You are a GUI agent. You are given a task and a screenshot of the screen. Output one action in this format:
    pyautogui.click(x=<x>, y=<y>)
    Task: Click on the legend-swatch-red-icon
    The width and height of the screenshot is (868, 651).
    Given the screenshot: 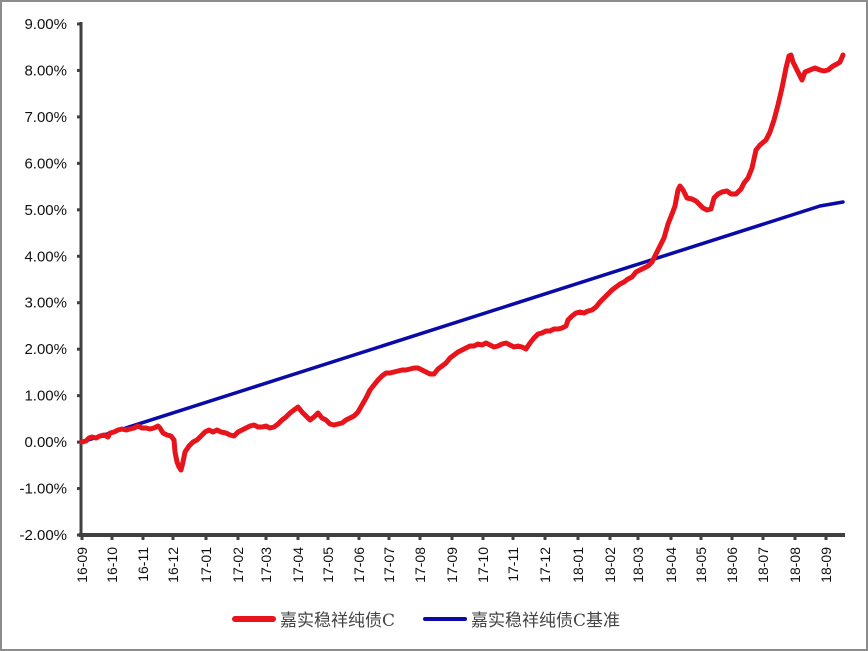 What is the action you would take?
    pyautogui.click(x=254, y=618)
    